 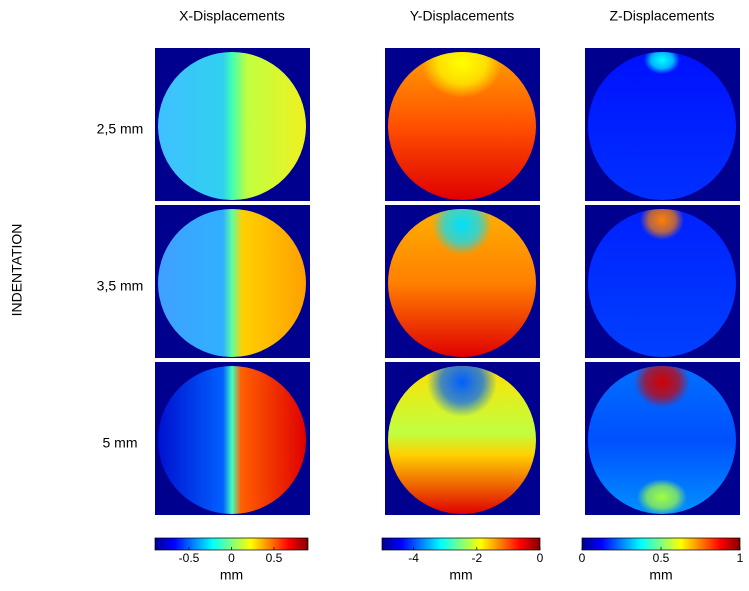 I want to click on column-title: Y-Displacements, so click(x=462, y=16).